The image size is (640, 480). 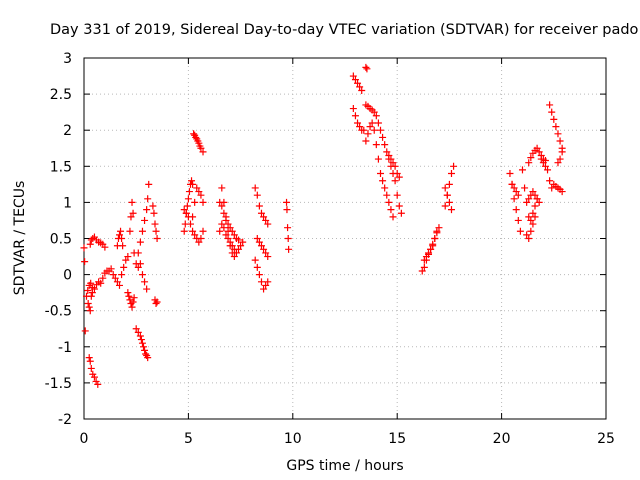 I want to click on x-tick-labels: 0 5 10 15 20 25, so click(x=347, y=439).